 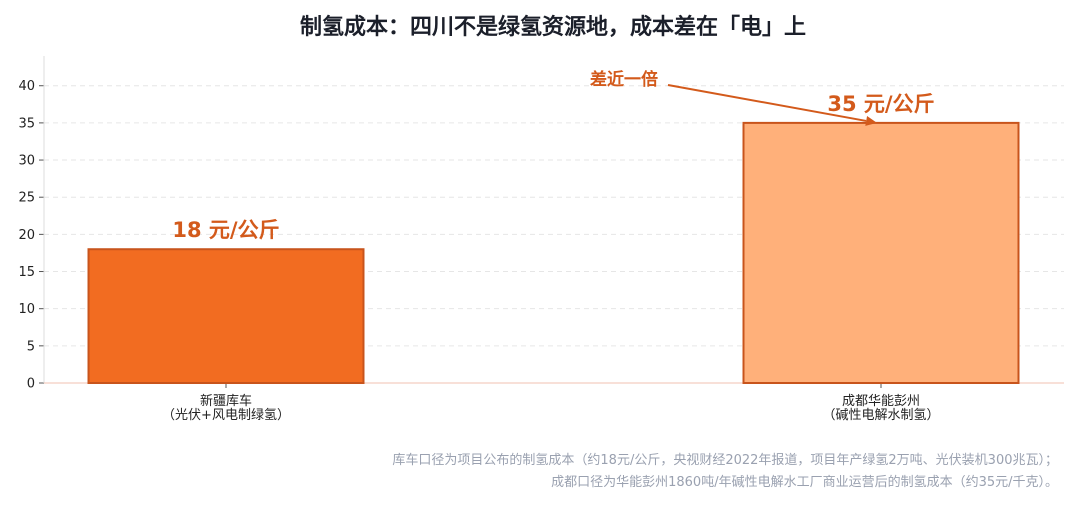 What do you see at coordinates (624, 79) in the screenshot?
I see `annotation-text: 差近一倍` at bounding box center [624, 79].